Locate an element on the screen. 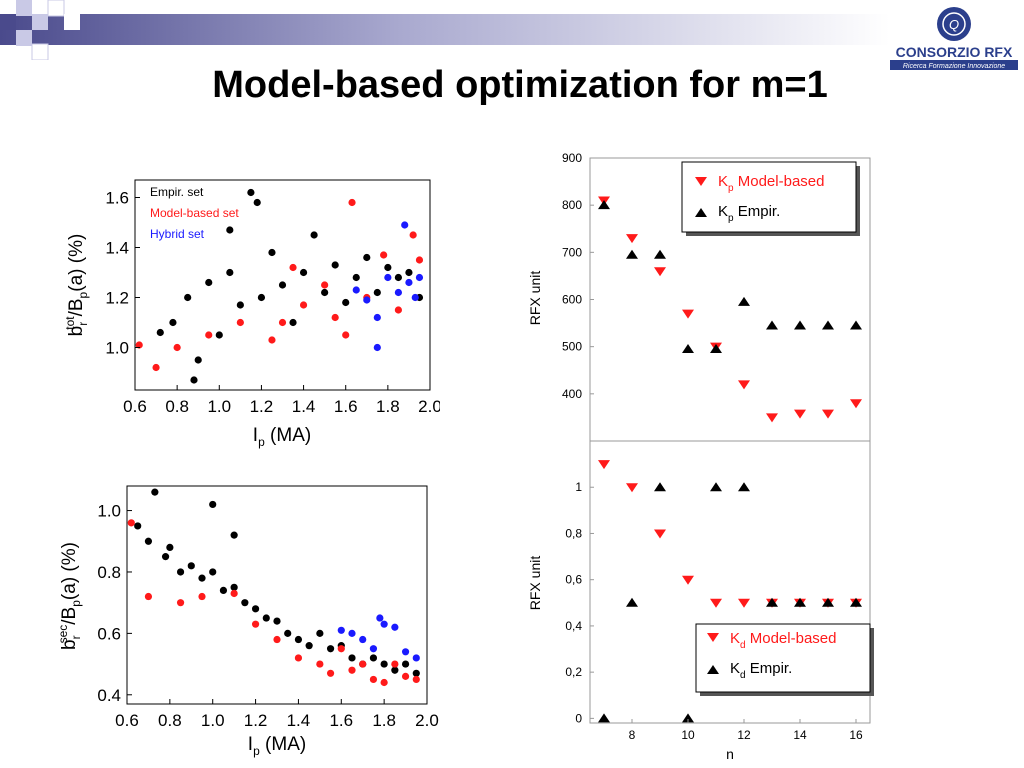 The height and width of the screenshot is (768, 1024). legend-kd: Kd Model-based Kd Empir. is located at coordinates (784, 659).